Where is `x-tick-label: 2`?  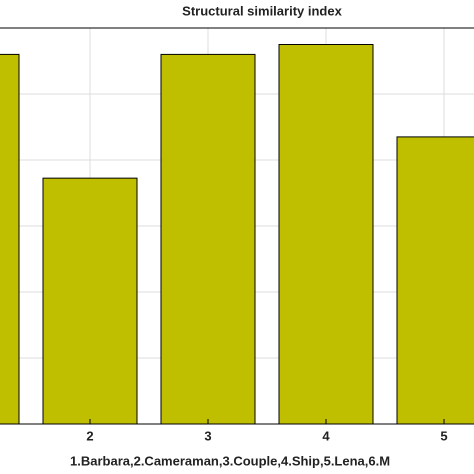 x-tick-label: 2 is located at coordinates (89, 435).